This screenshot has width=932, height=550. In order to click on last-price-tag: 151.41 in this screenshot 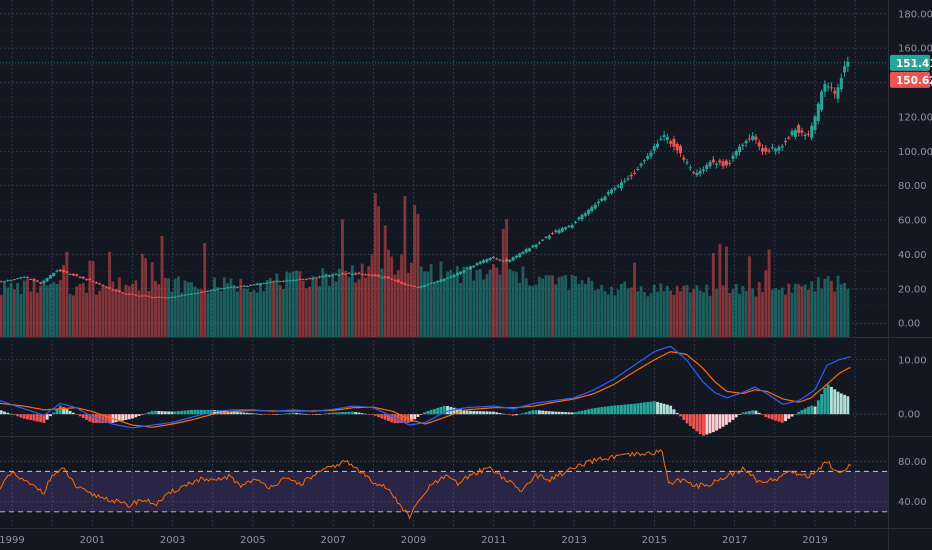, I will do `click(911, 62)`.